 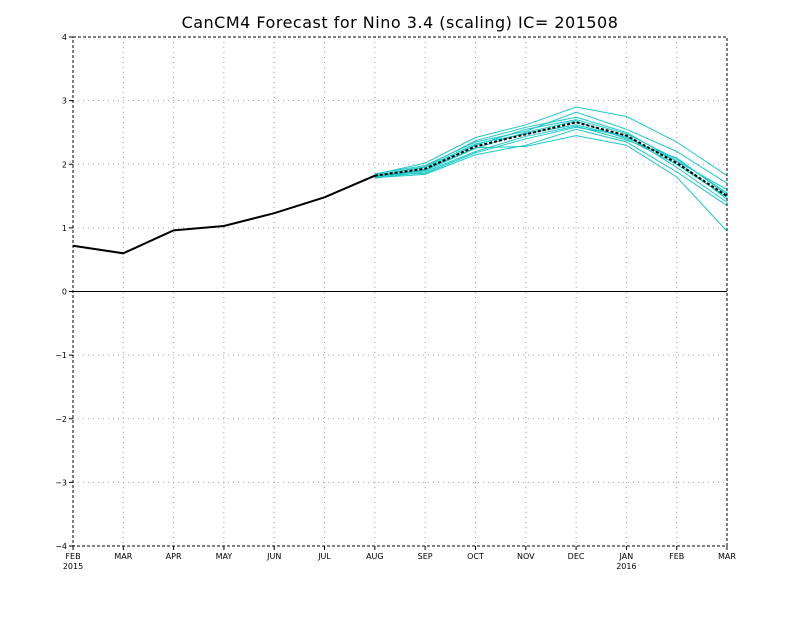 What do you see at coordinates (273, 556) in the screenshot?
I see `x-tick-label: JUN` at bounding box center [273, 556].